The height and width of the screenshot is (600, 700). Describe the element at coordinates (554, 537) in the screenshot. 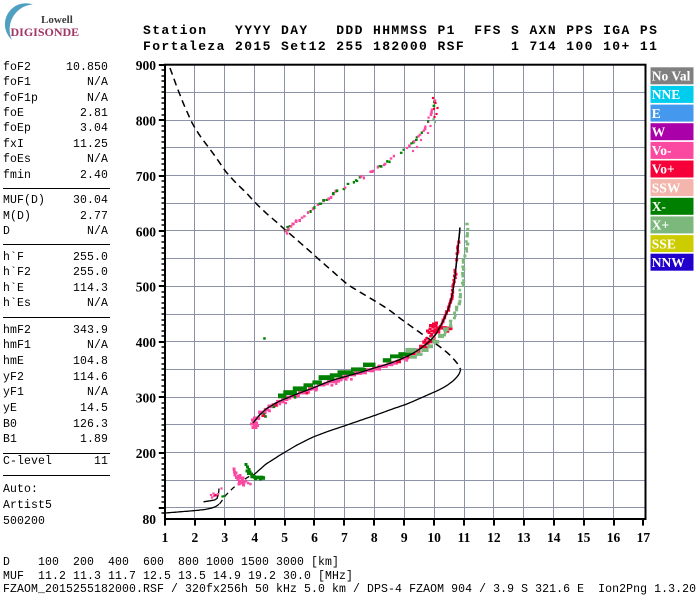

I see `svg-text: 14` at that location.